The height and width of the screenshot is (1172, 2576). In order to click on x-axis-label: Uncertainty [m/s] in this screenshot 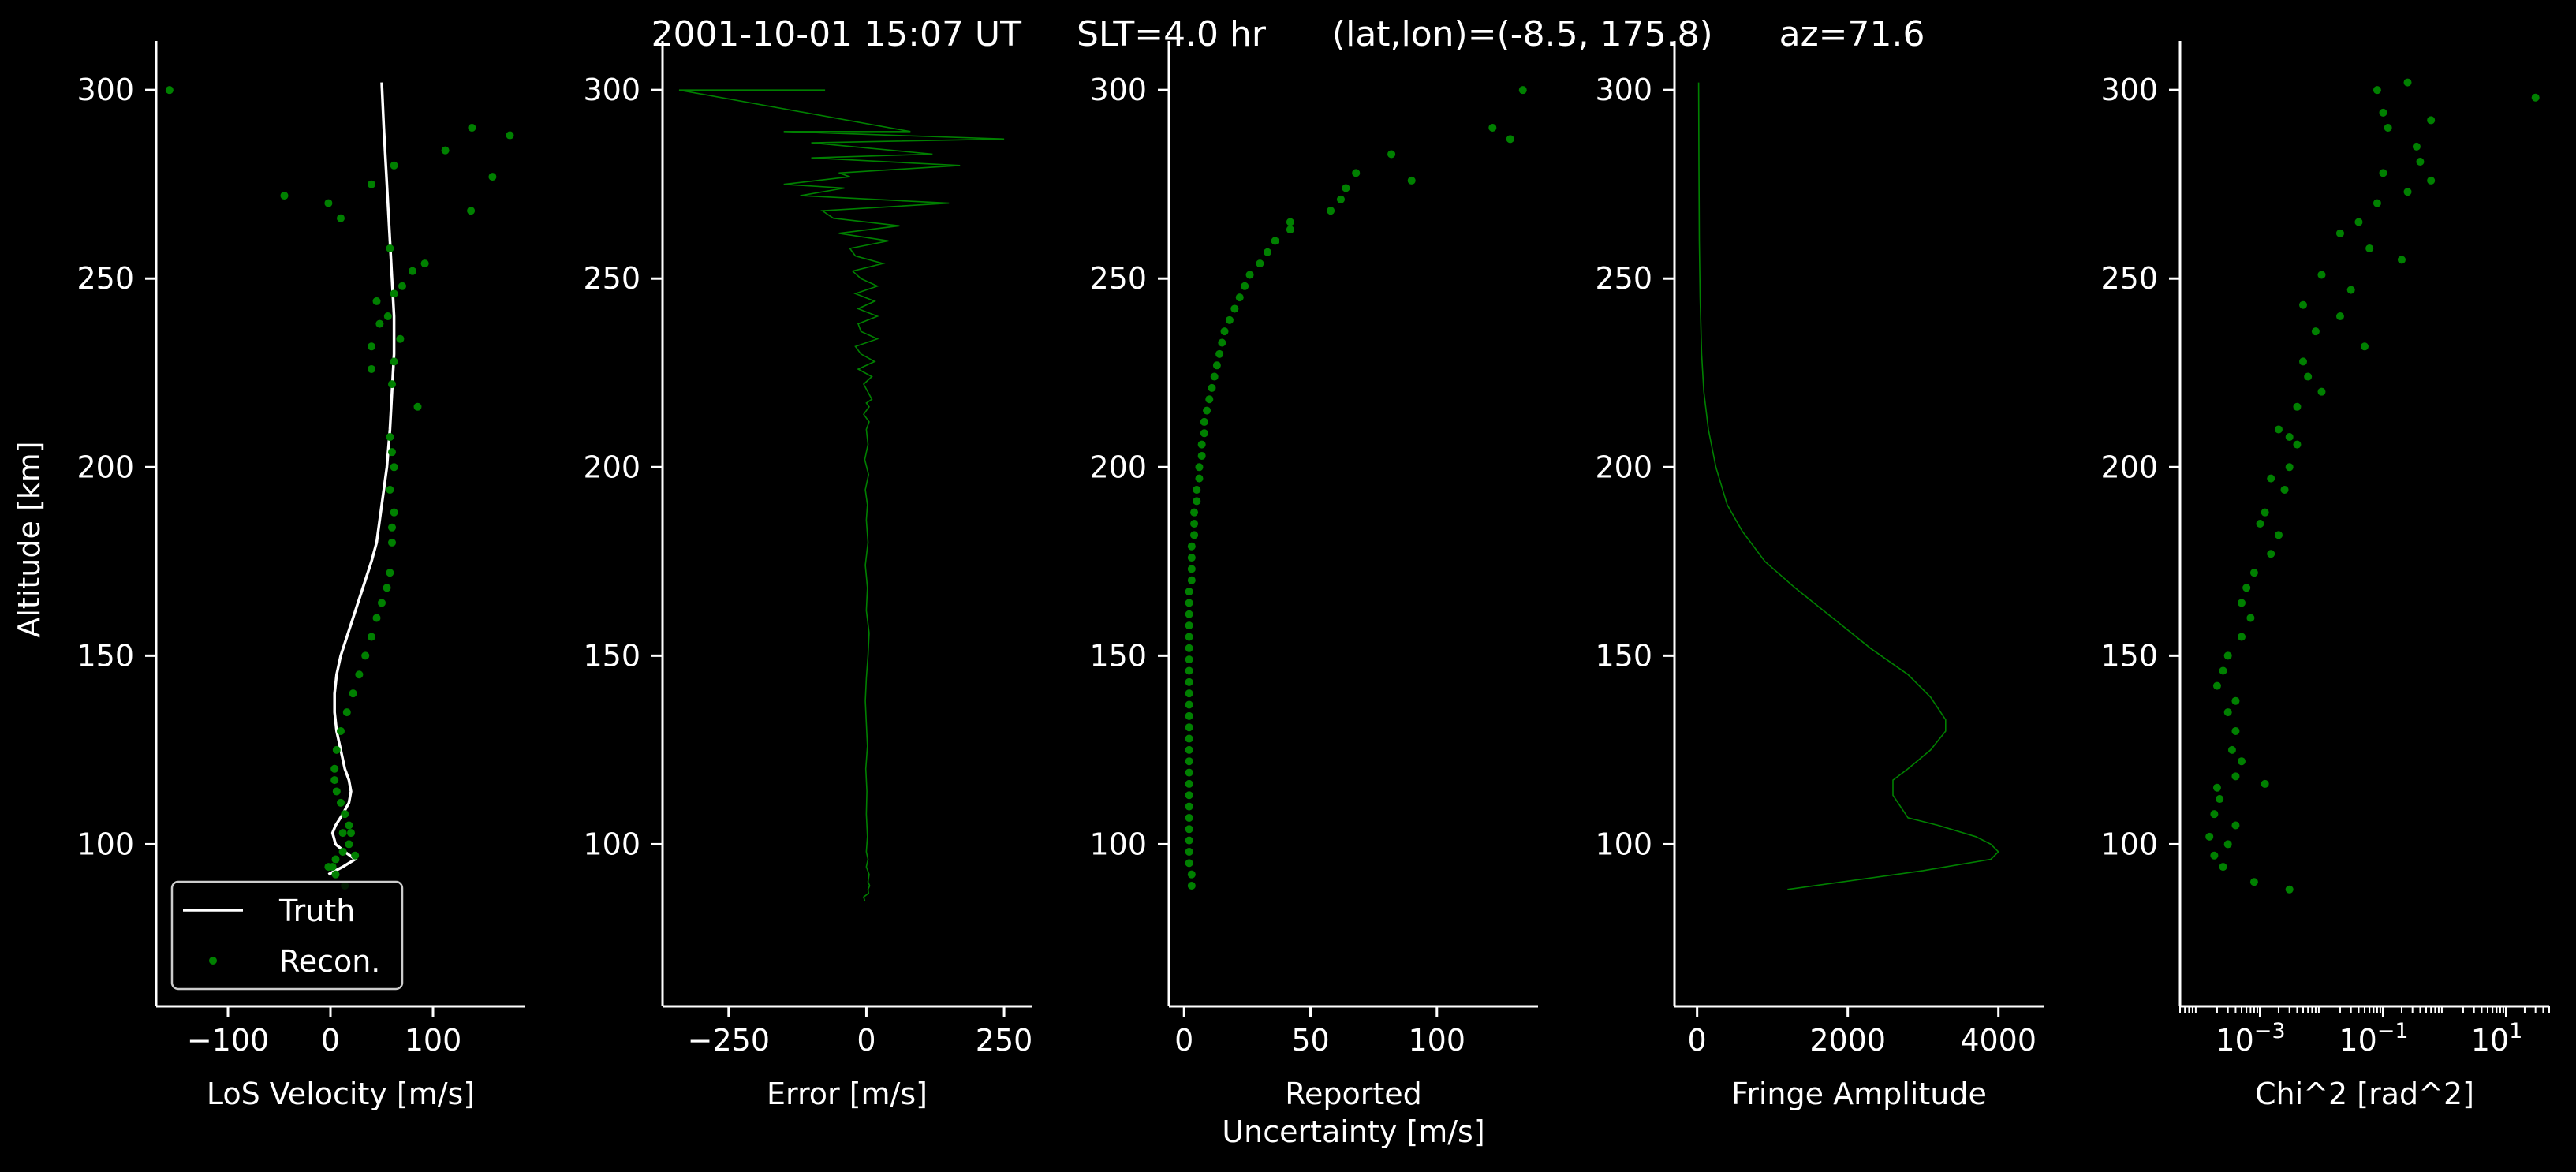, I will do `click(1353, 1131)`.